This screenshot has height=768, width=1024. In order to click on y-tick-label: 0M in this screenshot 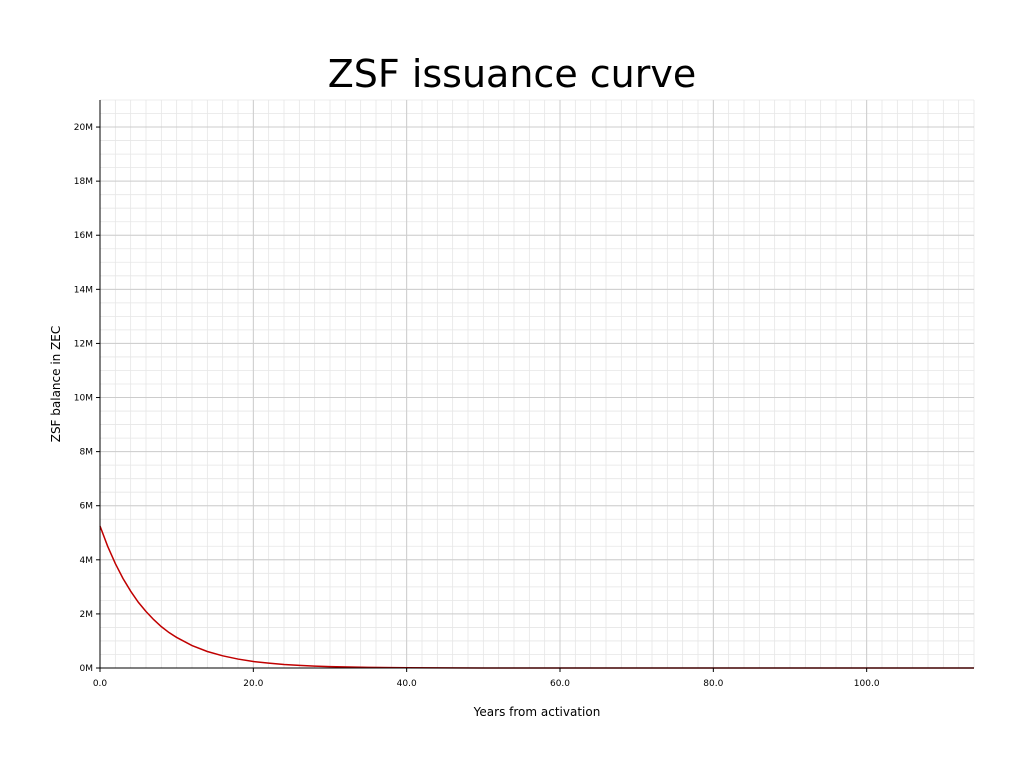, I will do `click(87, 669)`.